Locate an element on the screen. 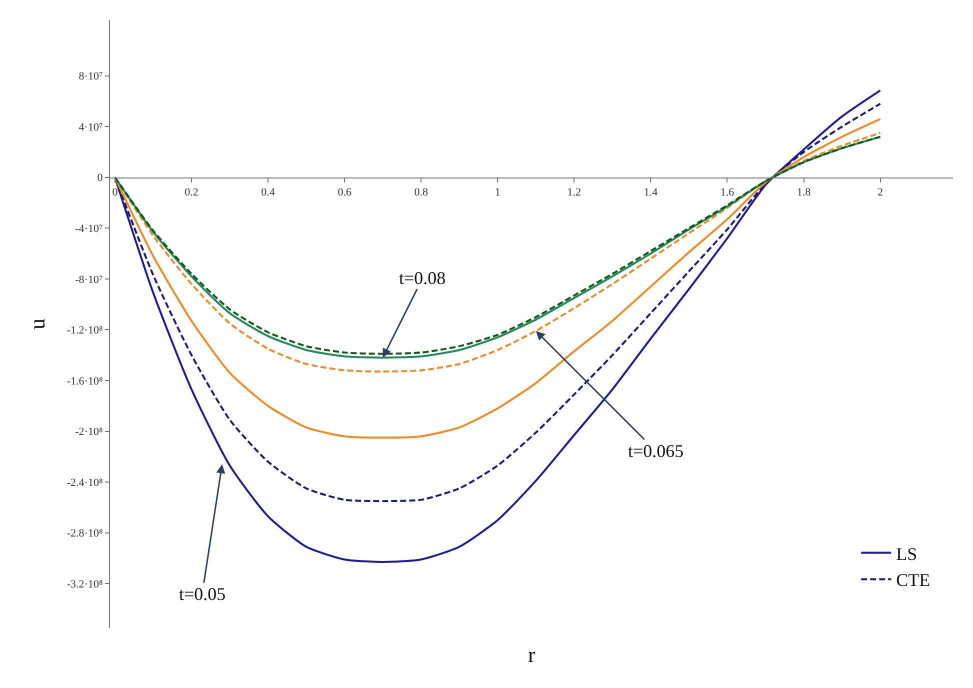 The width and height of the screenshot is (973, 688). annotation: t=0.065 is located at coordinates (656, 451).